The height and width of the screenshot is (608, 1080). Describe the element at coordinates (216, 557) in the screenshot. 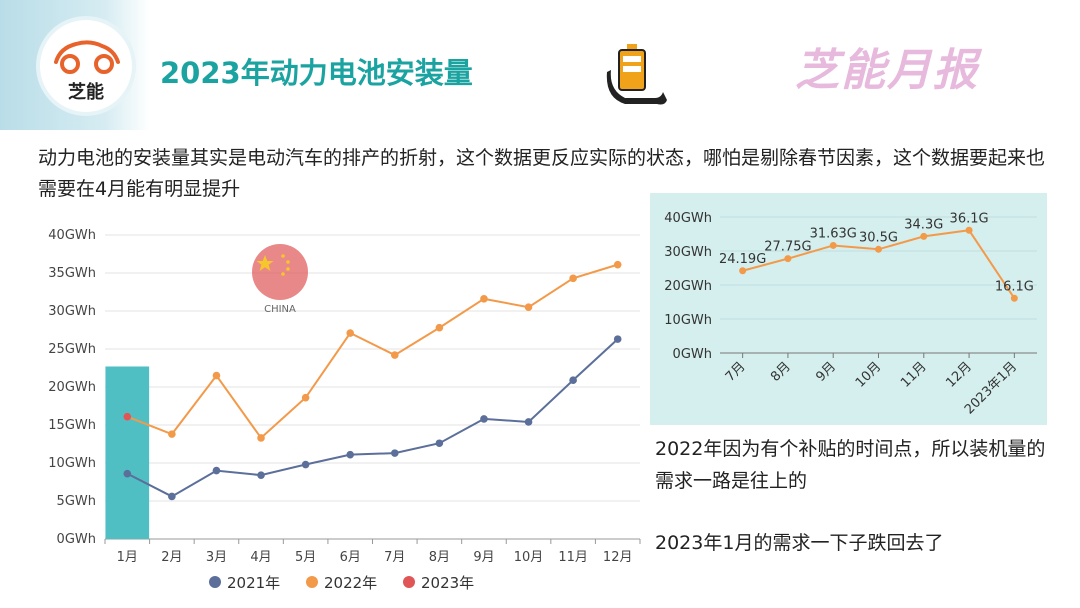

I see `x-tick-label: 3月` at that location.